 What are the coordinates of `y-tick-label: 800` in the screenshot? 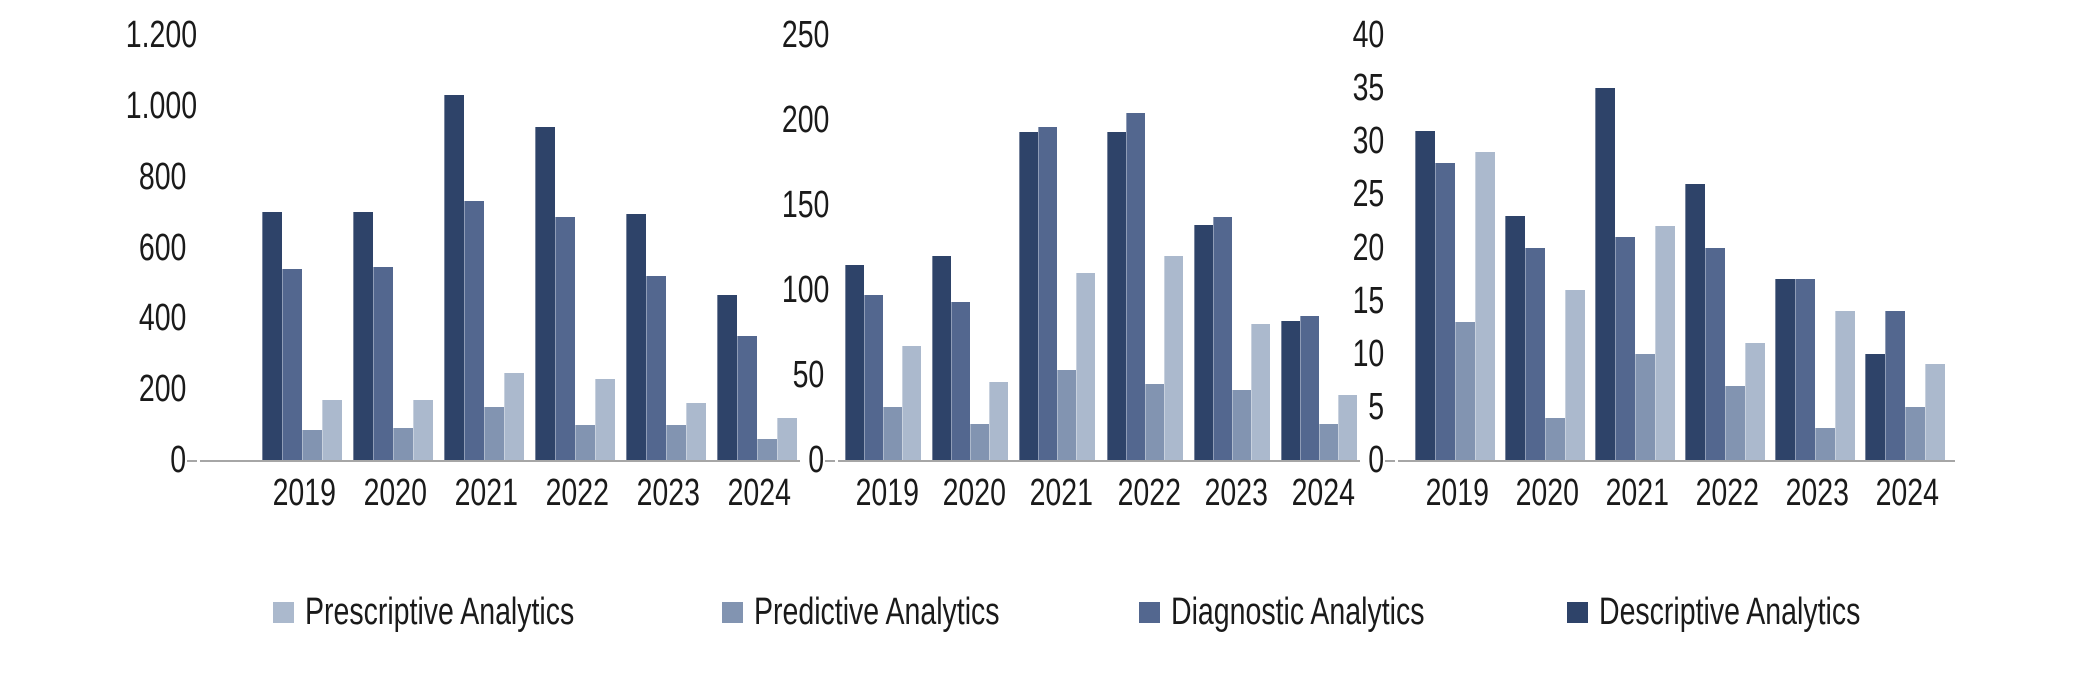 It's located at (162, 176).